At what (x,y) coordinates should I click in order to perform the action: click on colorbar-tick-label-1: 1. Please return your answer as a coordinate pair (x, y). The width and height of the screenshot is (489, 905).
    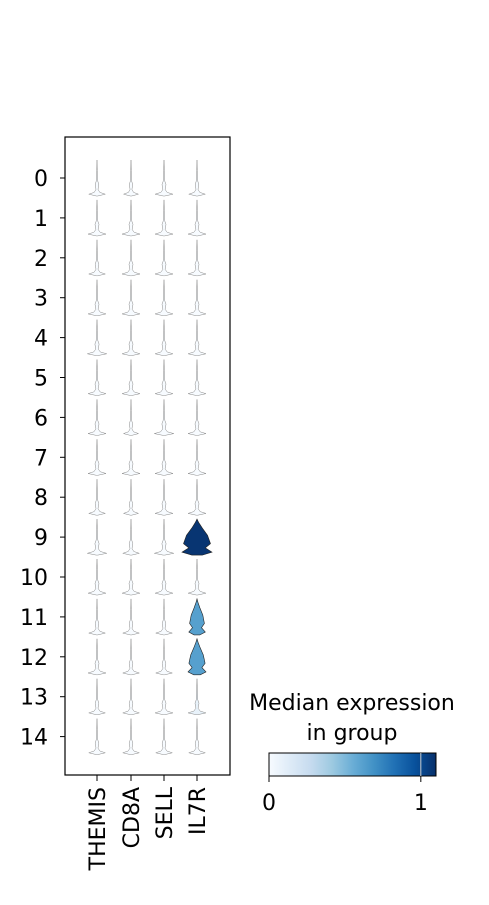
    Looking at the image, I should click on (421, 803).